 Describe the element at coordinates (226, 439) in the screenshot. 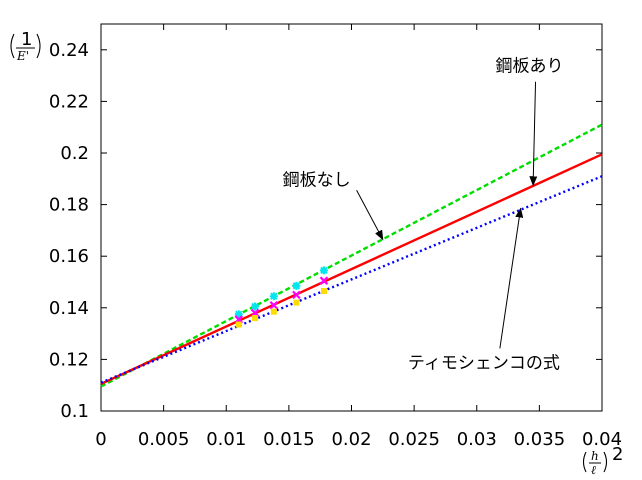

I see `x-tick-label: 0.01` at that location.